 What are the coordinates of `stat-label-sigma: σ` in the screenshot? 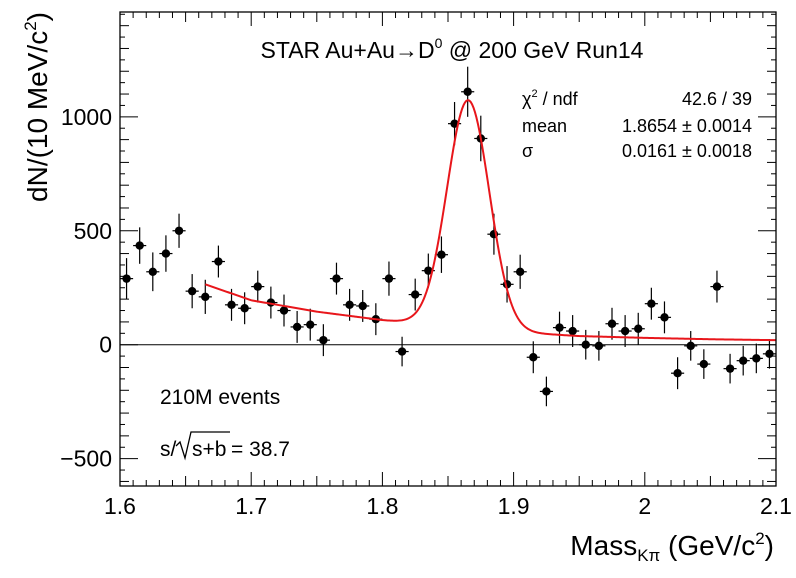 It's located at (527, 151).